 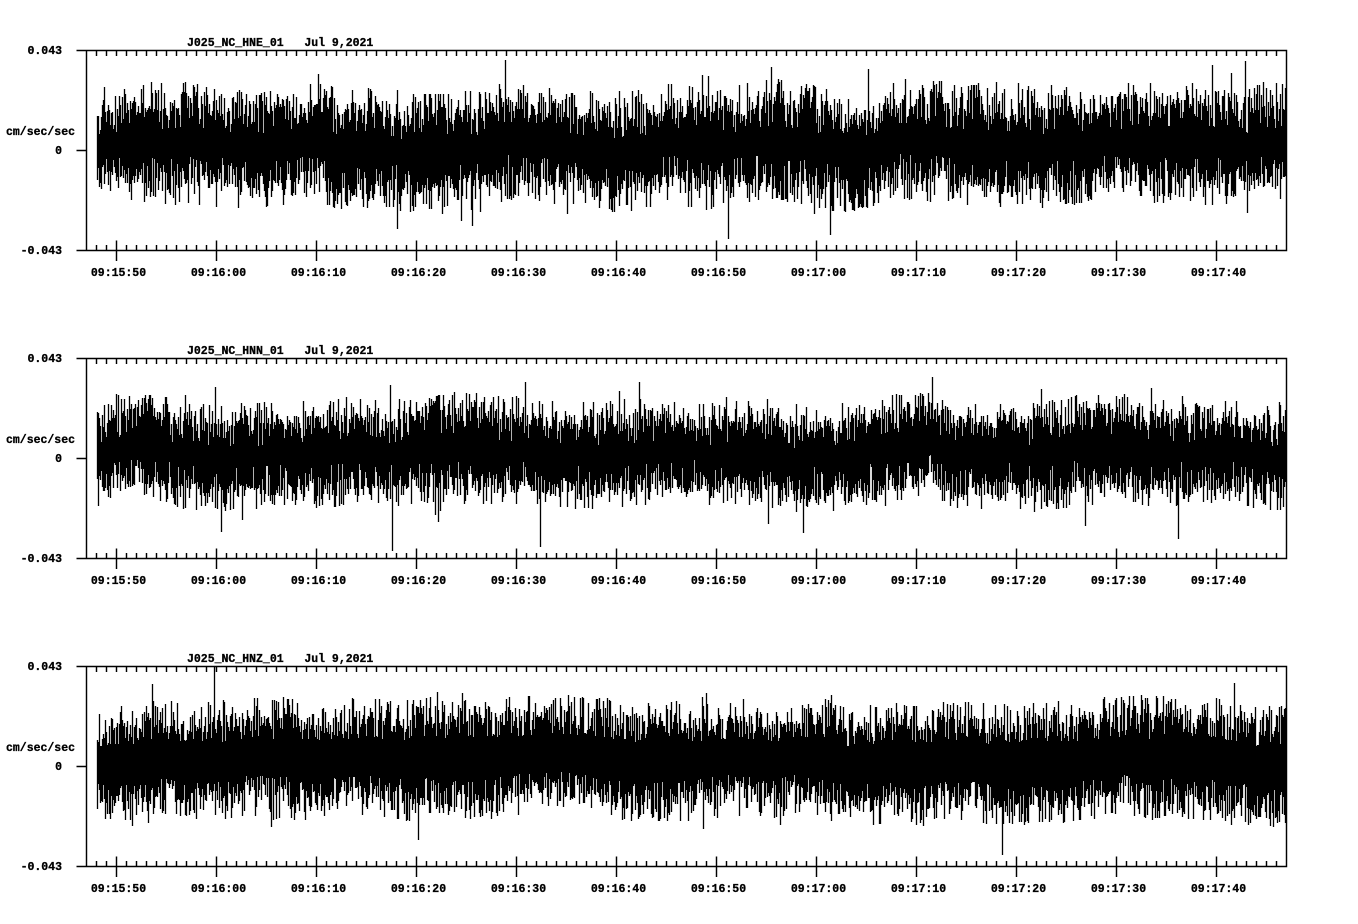 What do you see at coordinates (280, 351) in the screenshot?
I see `svg-text: J025_NC_HNN_01 Jul 9,2021` at bounding box center [280, 351].